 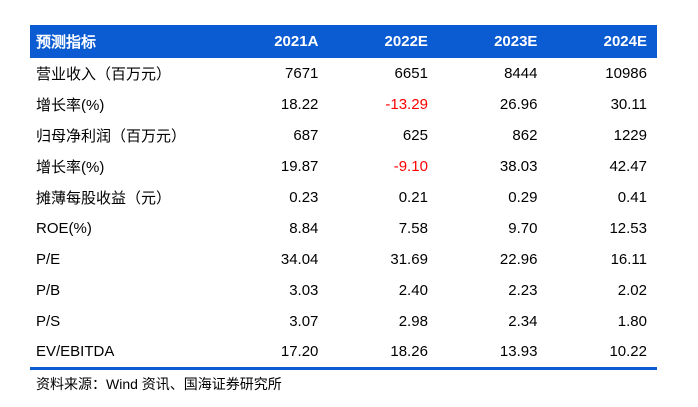 I want to click on cell-value: 0.21, so click(x=413, y=197).